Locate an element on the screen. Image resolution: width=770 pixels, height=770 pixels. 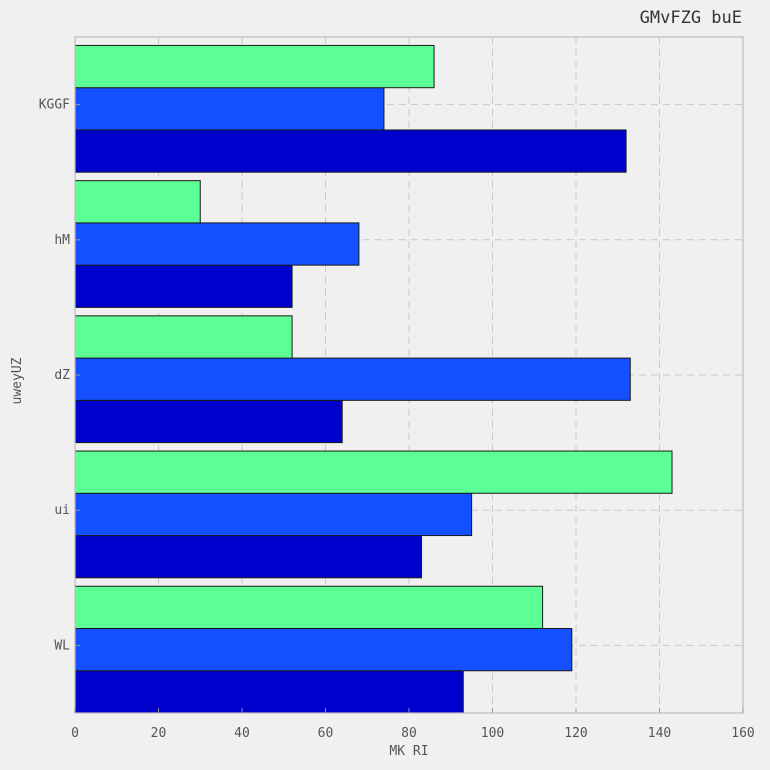
x-tick-label: 100 is located at coordinates (492, 733).